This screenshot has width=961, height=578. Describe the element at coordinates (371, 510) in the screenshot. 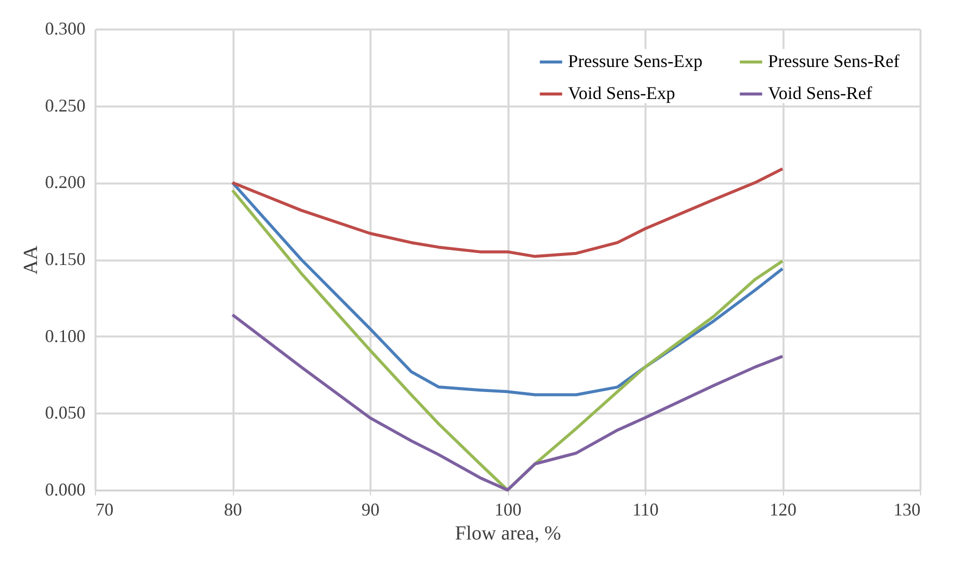

I see `x-tick-label: 90` at that location.